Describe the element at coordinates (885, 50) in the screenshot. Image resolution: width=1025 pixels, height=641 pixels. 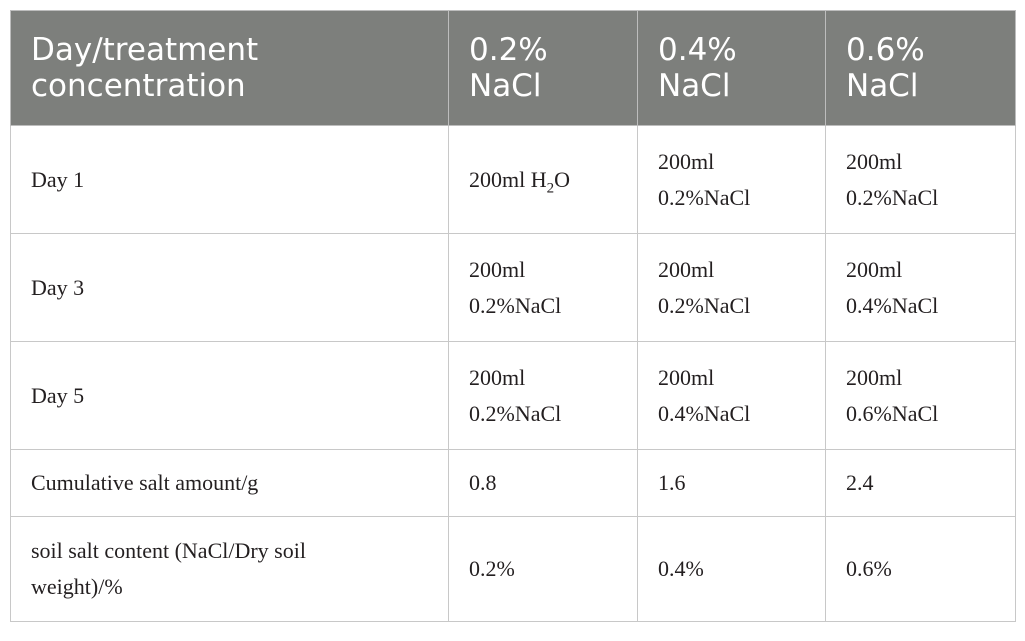
I see `header-text: 0.6%` at that location.